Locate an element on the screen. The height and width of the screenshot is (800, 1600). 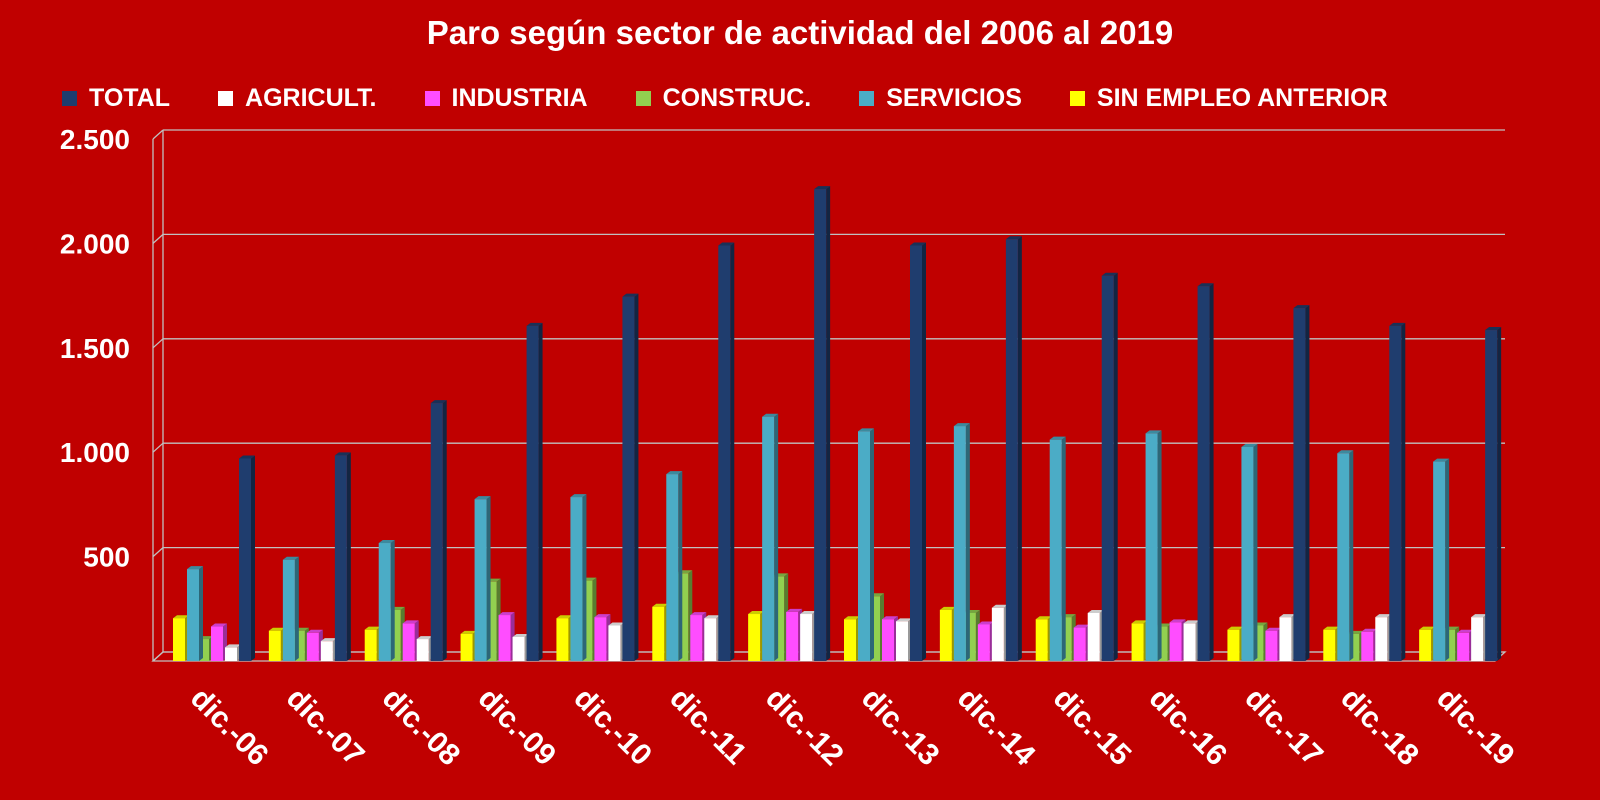
bar-agricult--1 is located at coordinates (326, 651).